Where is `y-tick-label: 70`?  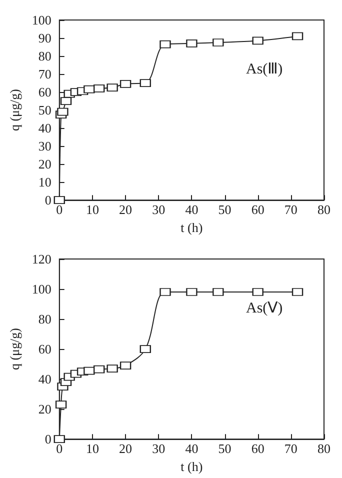
y-tick-label: 70 is located at coordinates (45, 74).